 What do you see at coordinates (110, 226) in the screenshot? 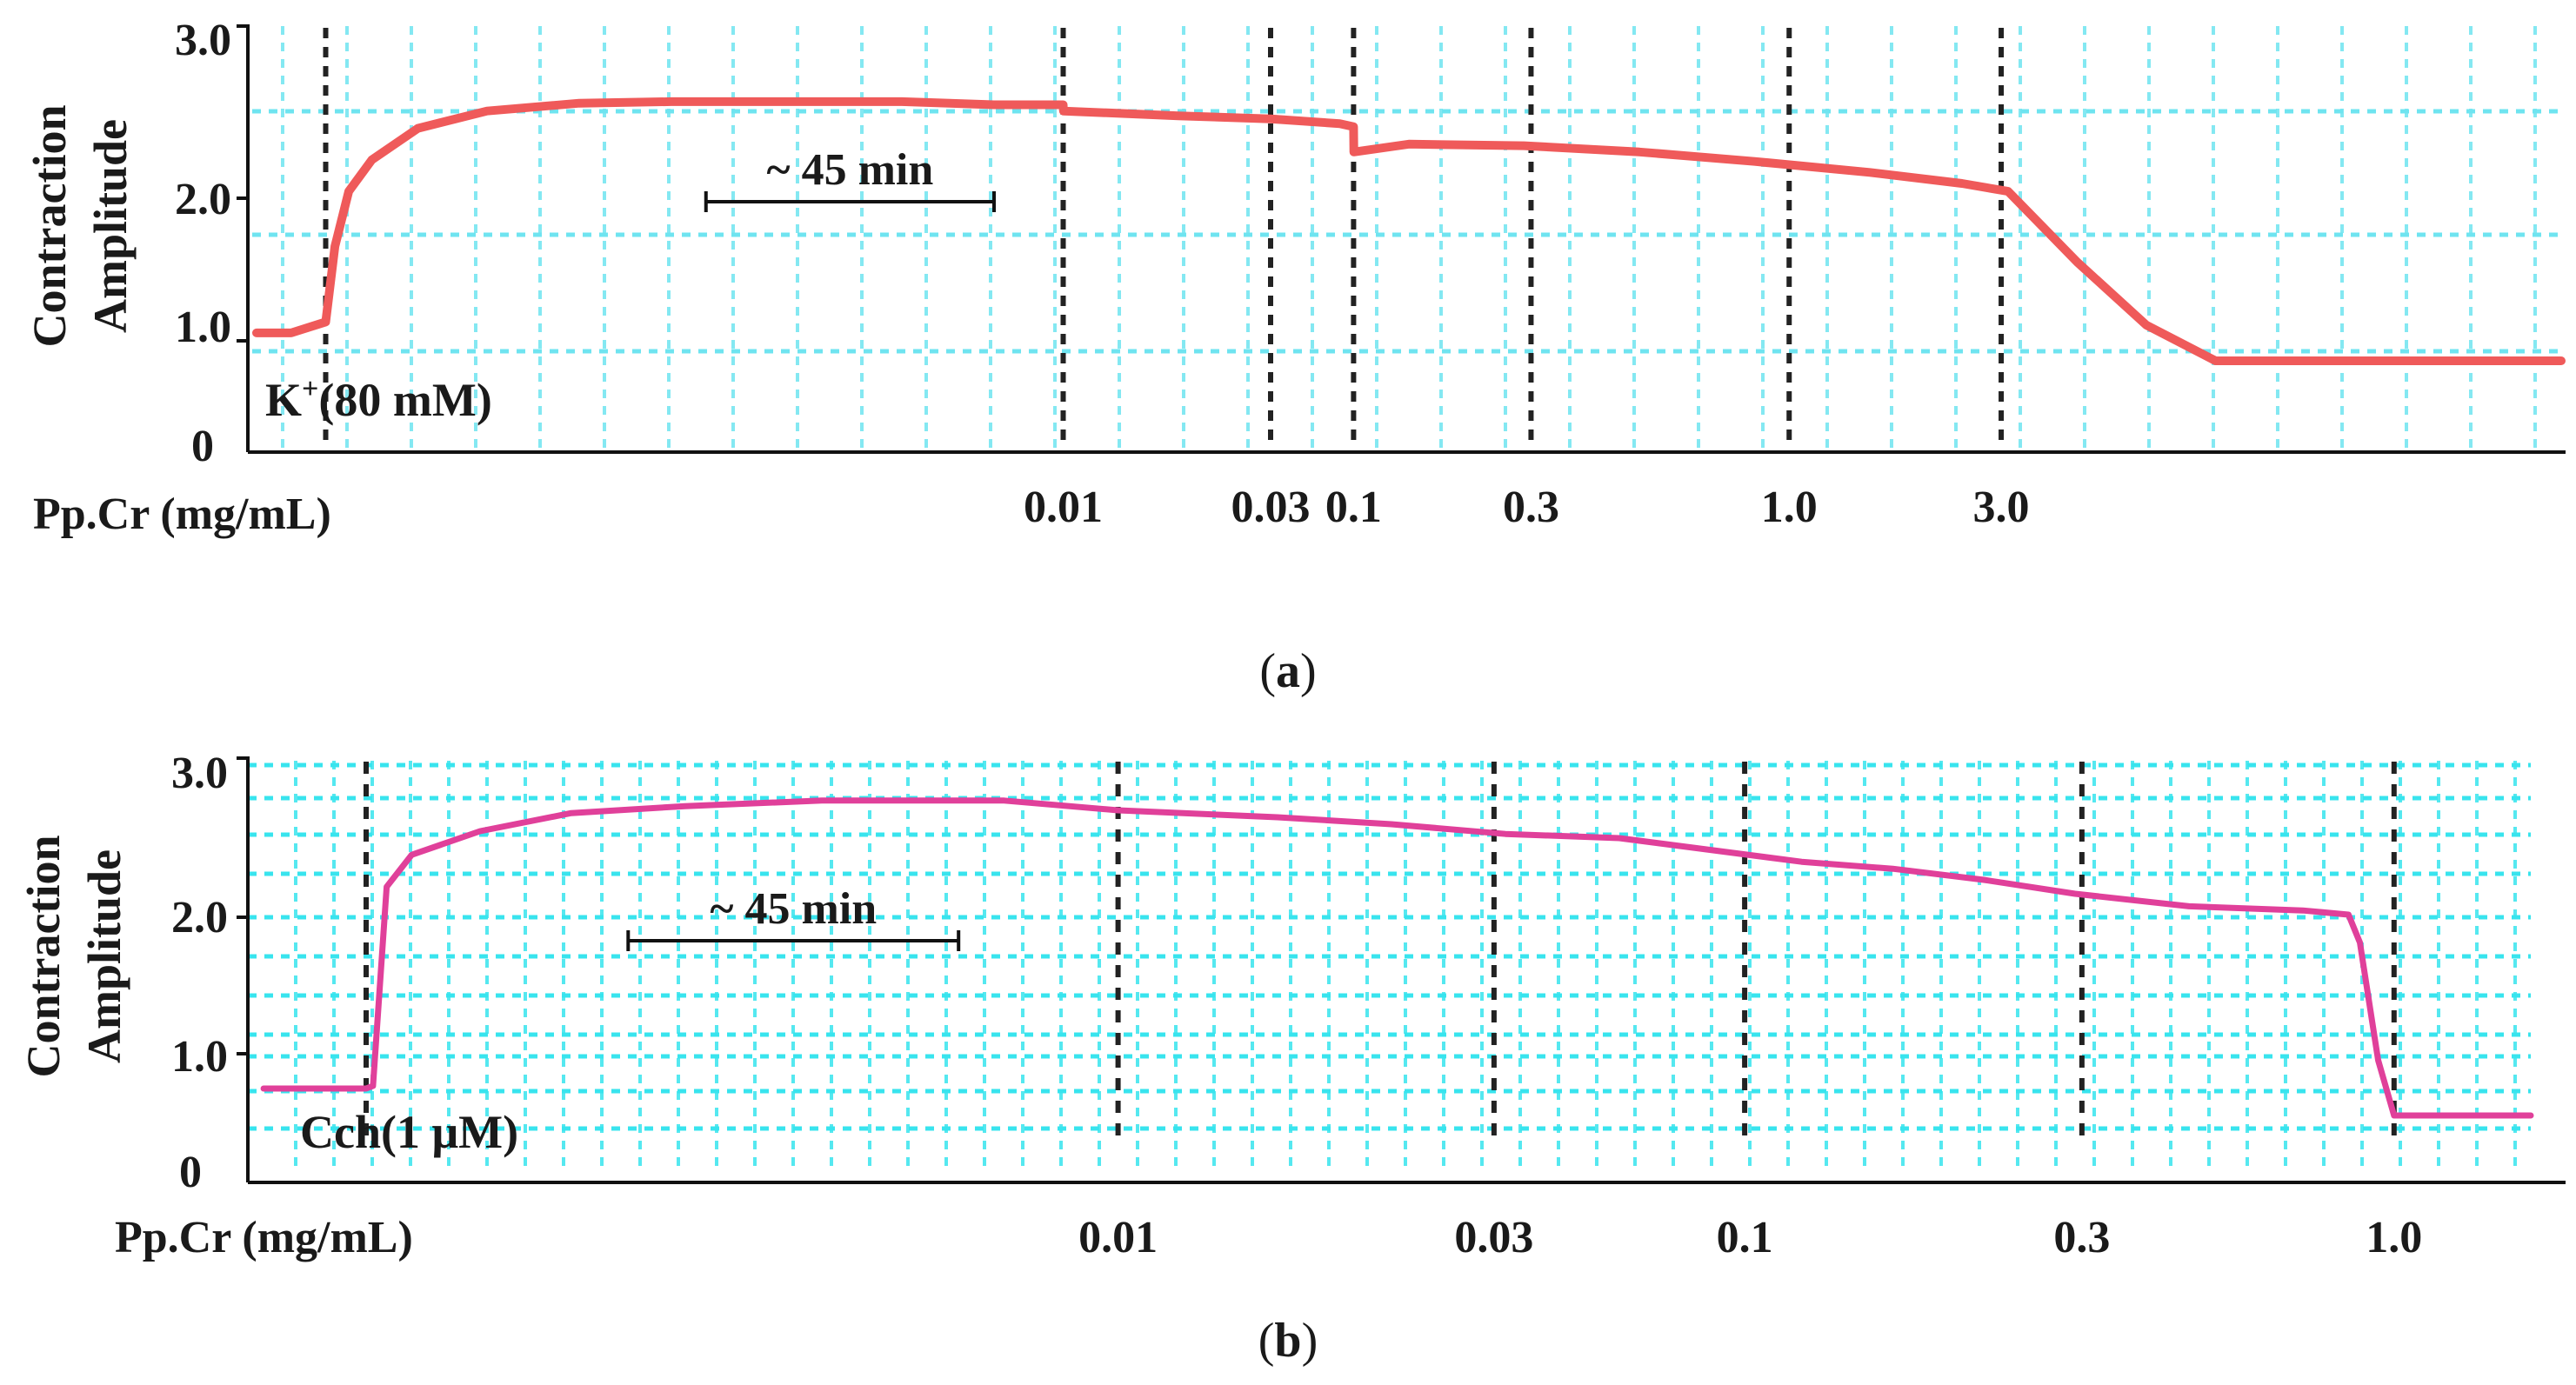
I see `panel-a-y-axis-title-line2: Amplitude` at bounding box center [110, 226].